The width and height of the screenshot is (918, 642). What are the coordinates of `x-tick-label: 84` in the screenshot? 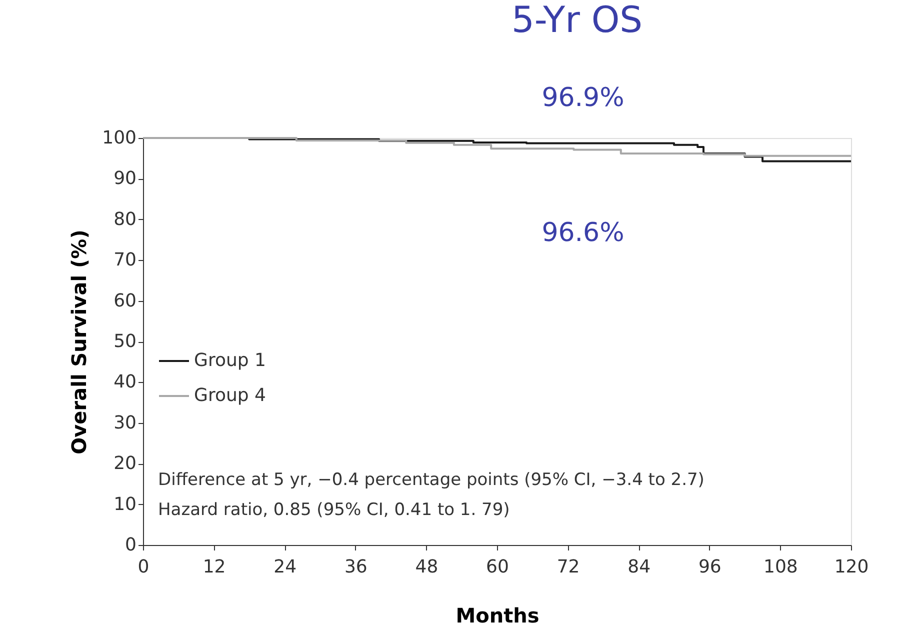 It's located at (639, 567).